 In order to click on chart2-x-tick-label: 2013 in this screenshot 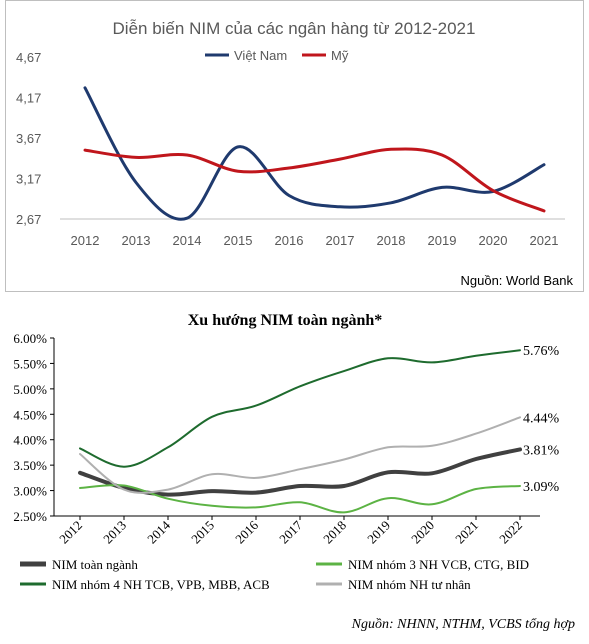, I will do `click(114, 532)`.